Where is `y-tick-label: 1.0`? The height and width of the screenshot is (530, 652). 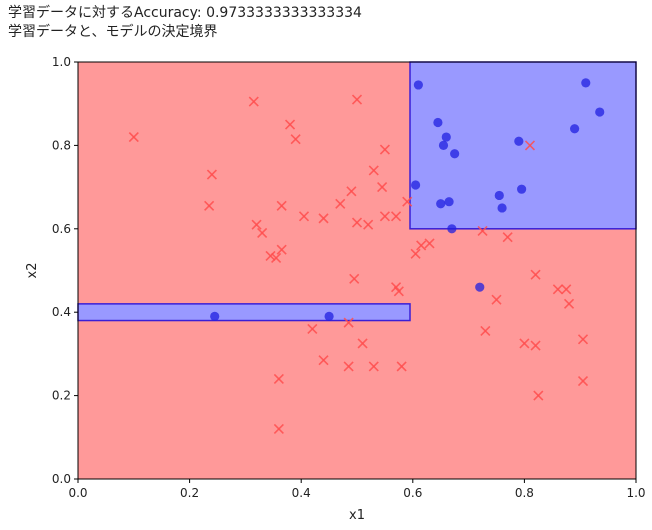
y-tick-label: 1.0 is located at coordinates (61, 62).